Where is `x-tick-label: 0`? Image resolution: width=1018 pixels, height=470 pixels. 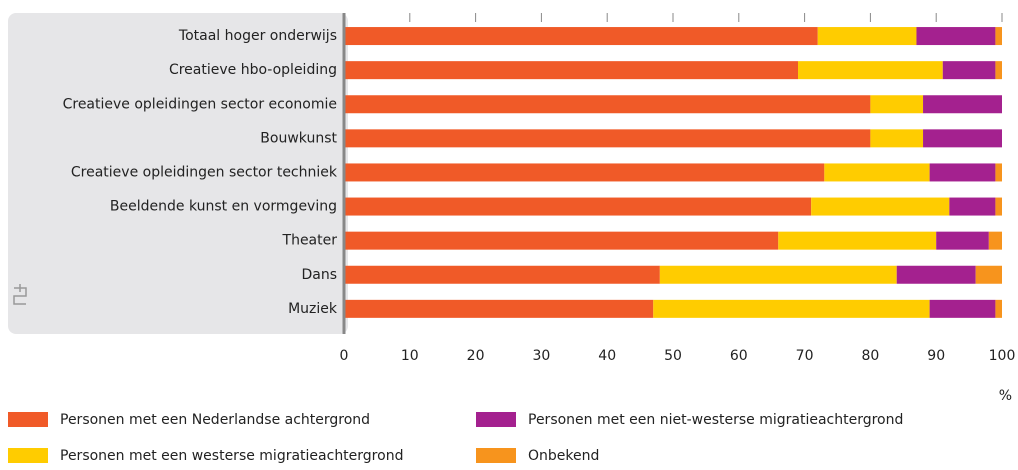 x-tick-label: 0 is located at coordinates (344, 356).